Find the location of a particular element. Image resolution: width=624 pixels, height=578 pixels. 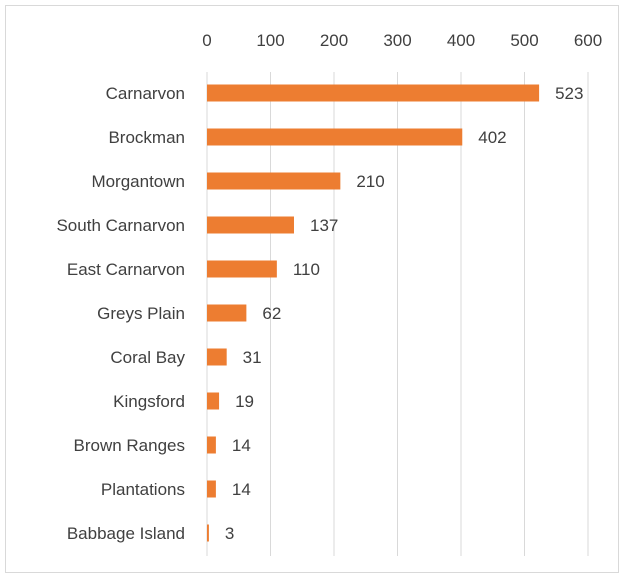

category-label: Brockman is located at coordinates (146, 137).